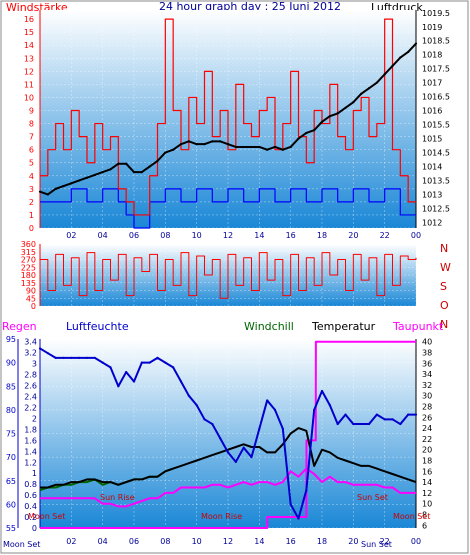 Image resolution: width=470 pixels, height=555 pixels. I want to click on temperature-y-tick-label: 22, so click(427, 439).